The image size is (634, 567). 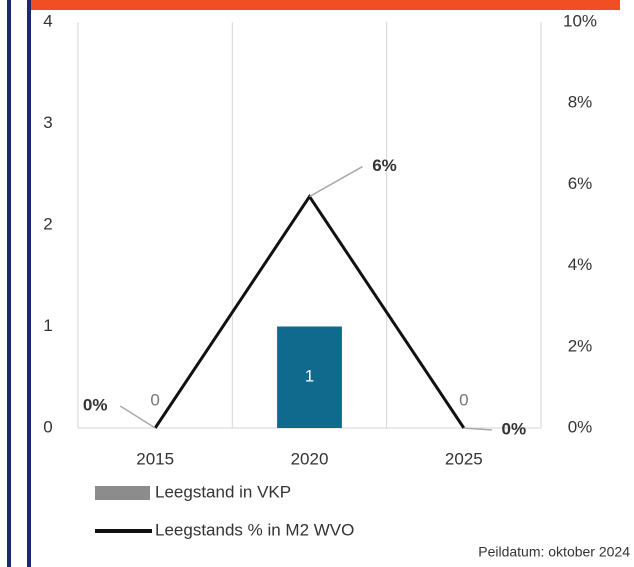 I want to click on y2-tick-label: 0%, so click(x=580, y=426).